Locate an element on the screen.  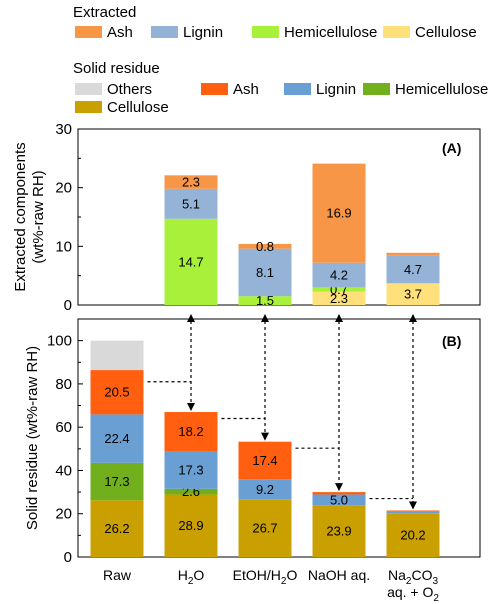
bar-ash-raw is located at coordinates (117, 392).